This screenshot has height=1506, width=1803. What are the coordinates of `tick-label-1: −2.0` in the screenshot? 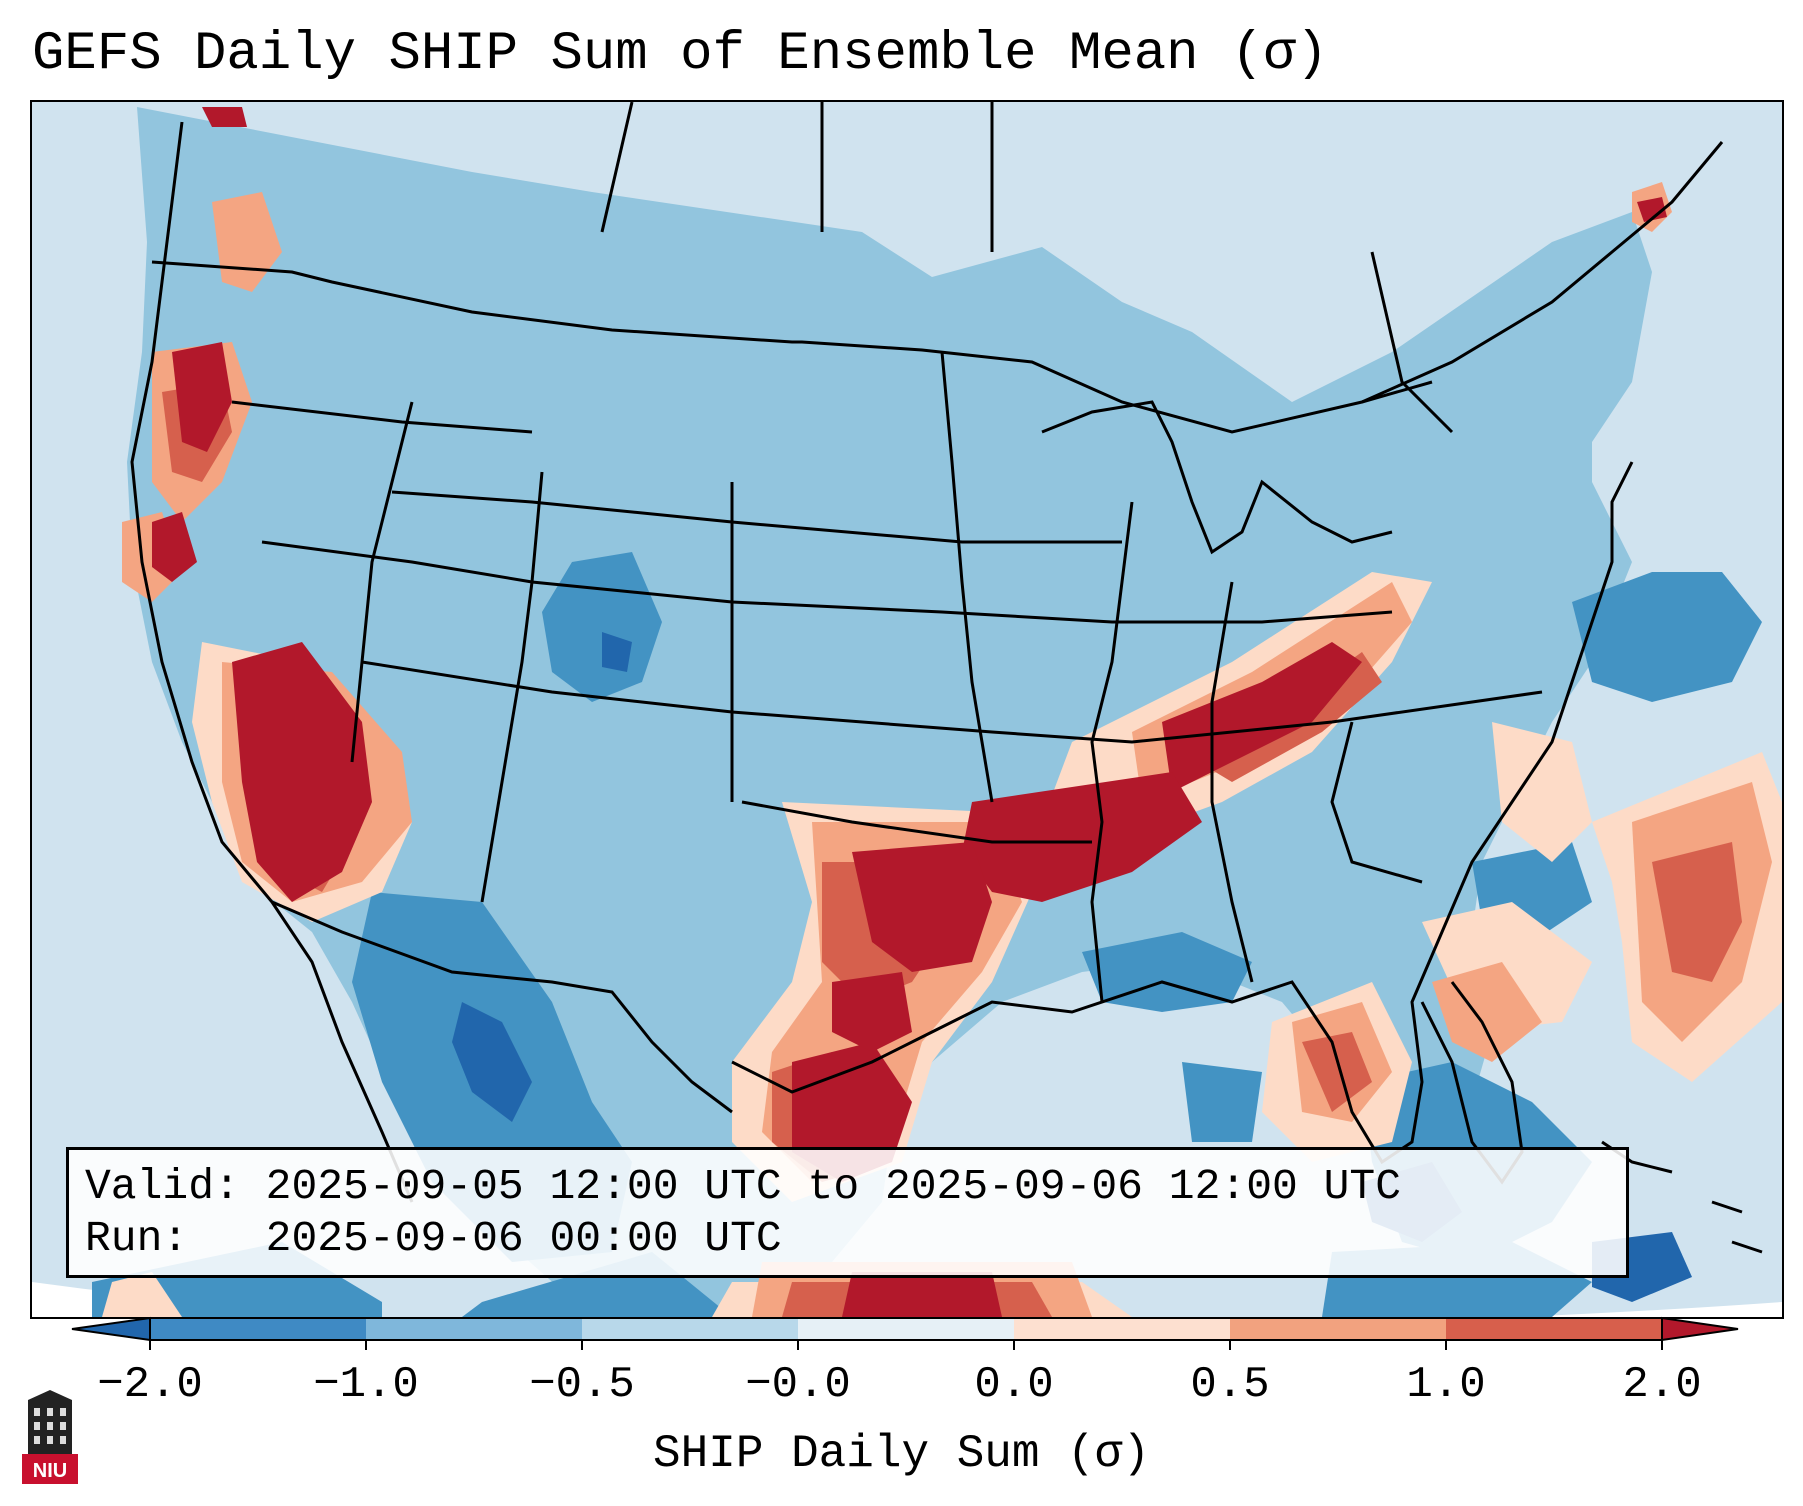 It's located at (150, 1385).